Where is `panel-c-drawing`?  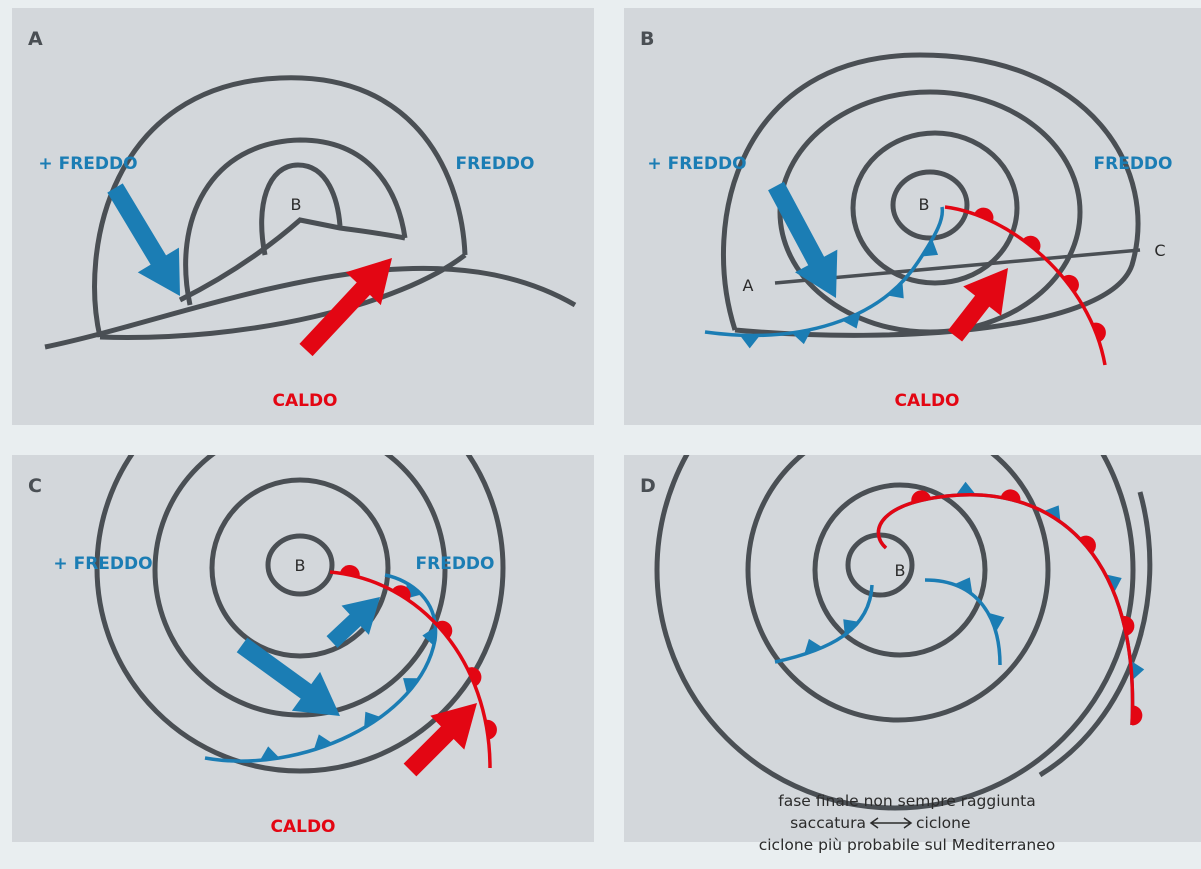
panel-c-drawing is located at coordinates (300, 614).